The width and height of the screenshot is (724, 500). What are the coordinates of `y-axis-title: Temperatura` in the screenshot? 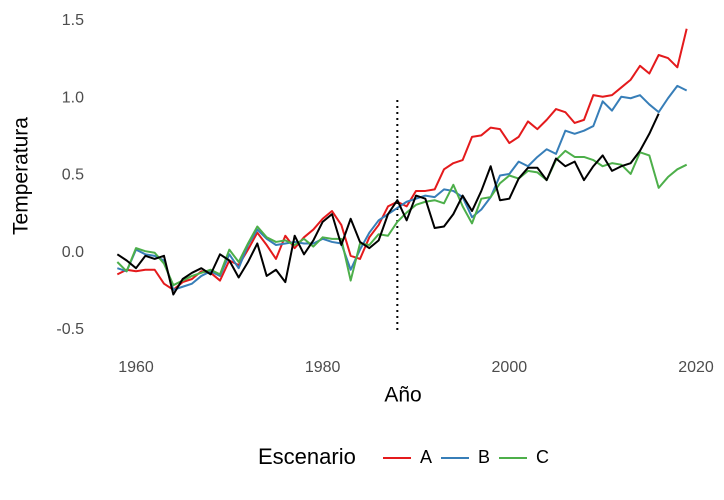 It's located at (21, 176).